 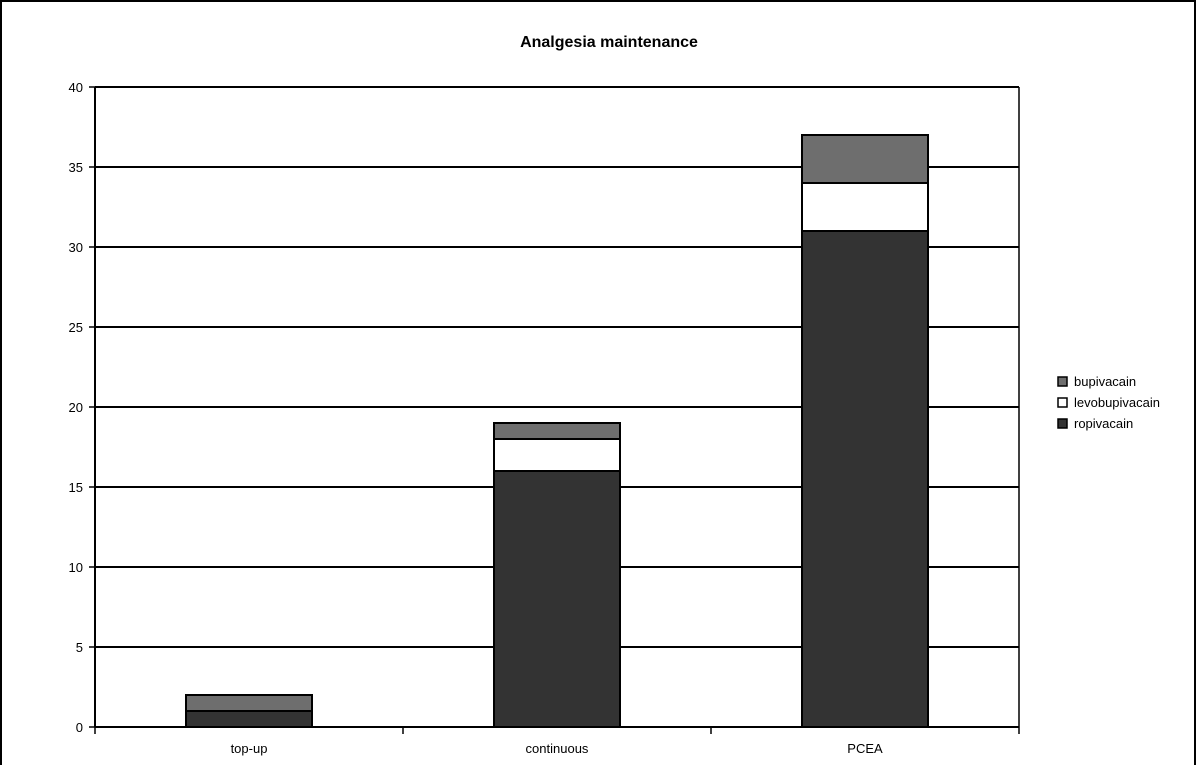 I want to click on bar-bupivacain-top-up, so click(x=249, y=703).